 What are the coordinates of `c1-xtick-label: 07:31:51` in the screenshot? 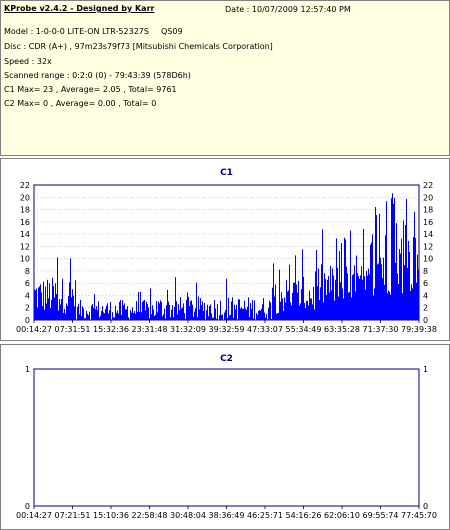 It's located at (73, 329).